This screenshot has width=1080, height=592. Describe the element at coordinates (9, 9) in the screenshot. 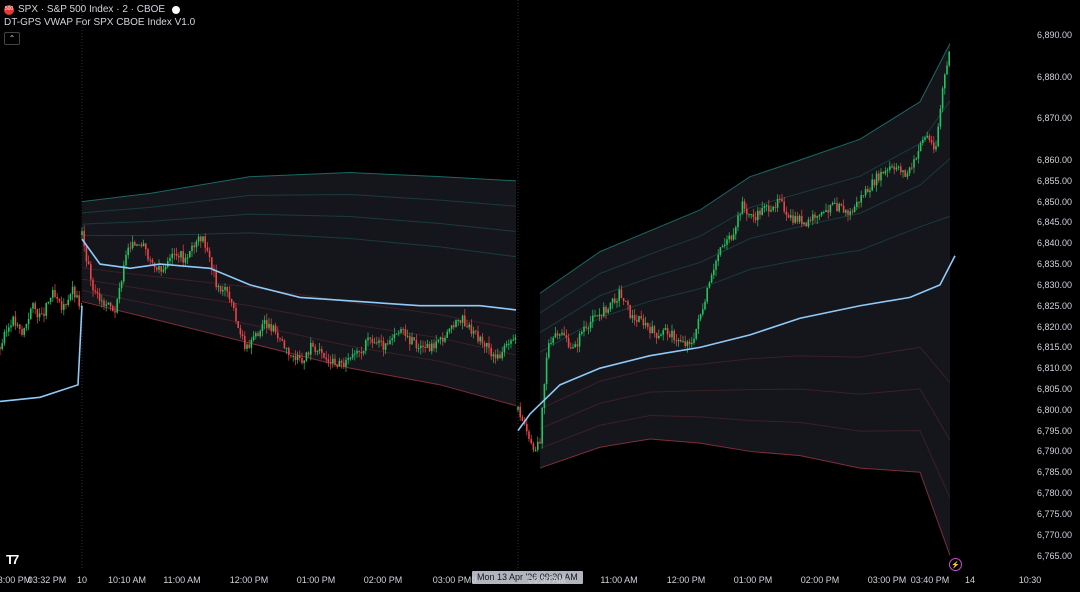

I see `spx-badge-icon: 500` at that location.